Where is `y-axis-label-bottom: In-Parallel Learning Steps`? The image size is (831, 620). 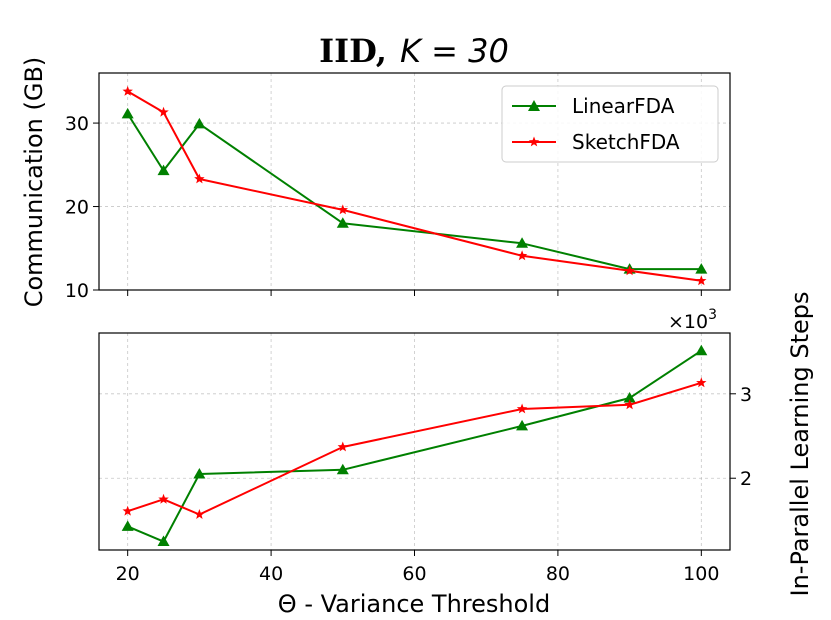 y-axis-label-bottom: In-Parallel Learning Steps is located at coordinates (800, 444).